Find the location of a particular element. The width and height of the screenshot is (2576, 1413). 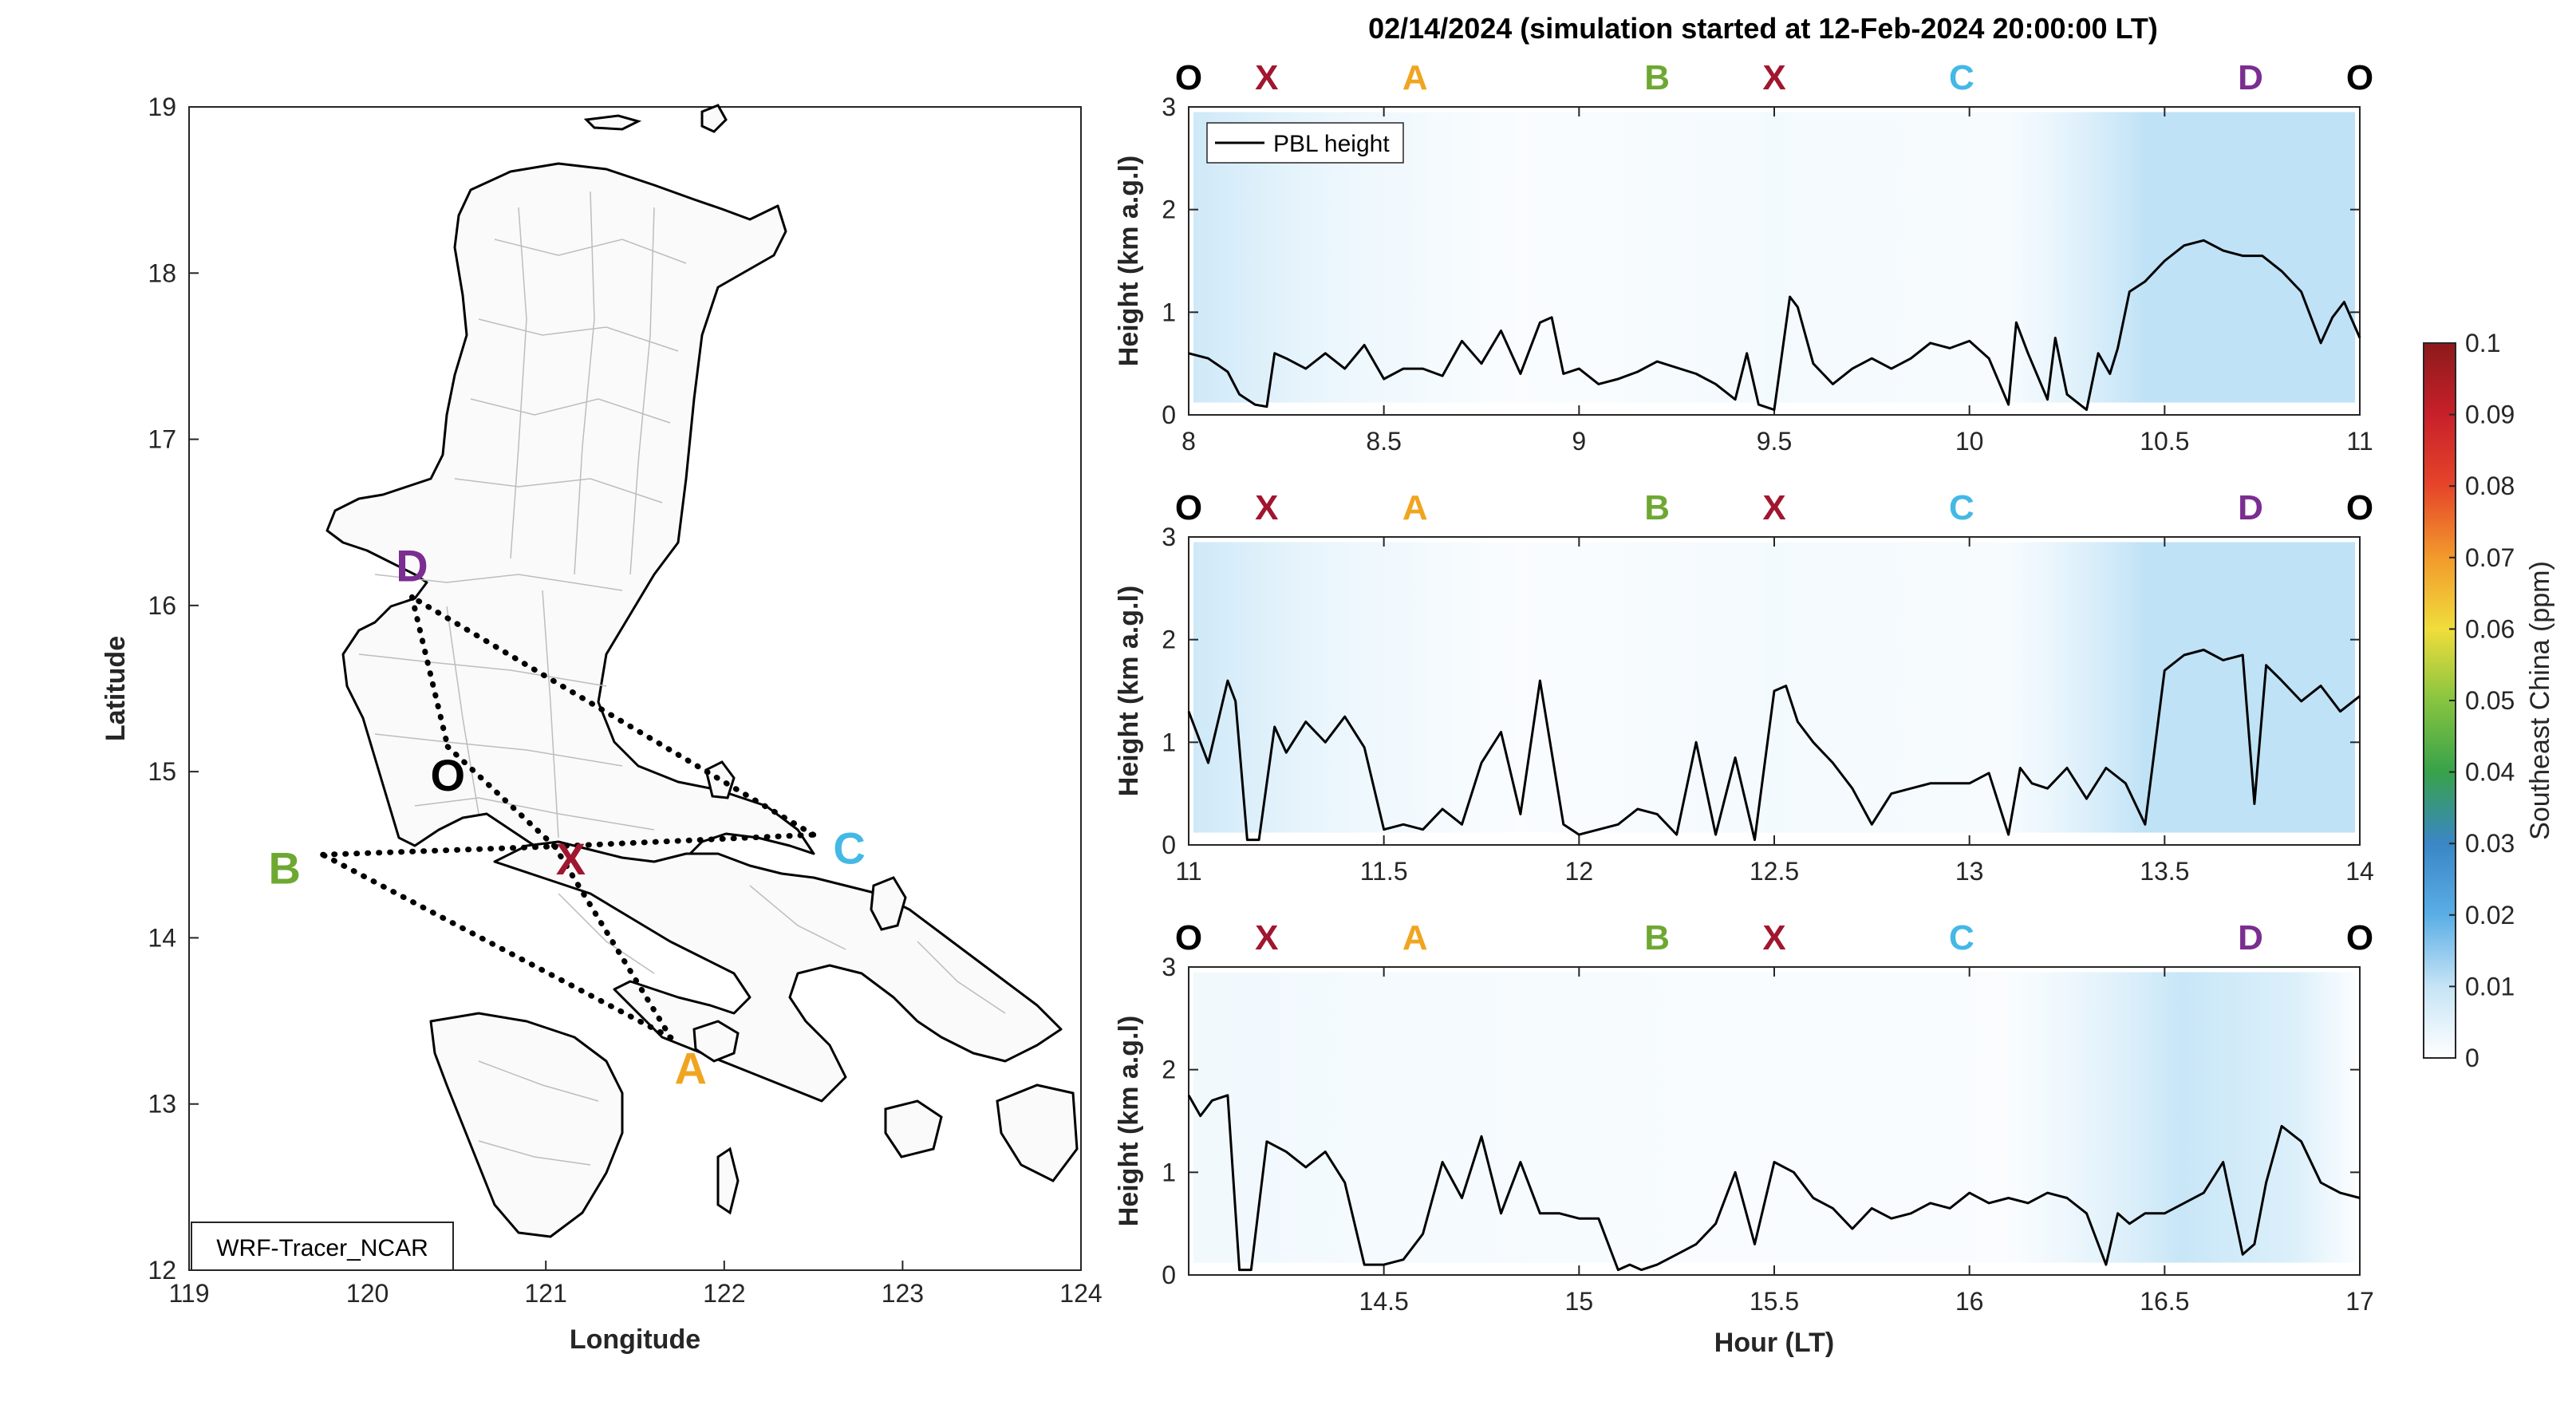

x-tick-label: 16.5 is located at coordinates (2164, 1301).